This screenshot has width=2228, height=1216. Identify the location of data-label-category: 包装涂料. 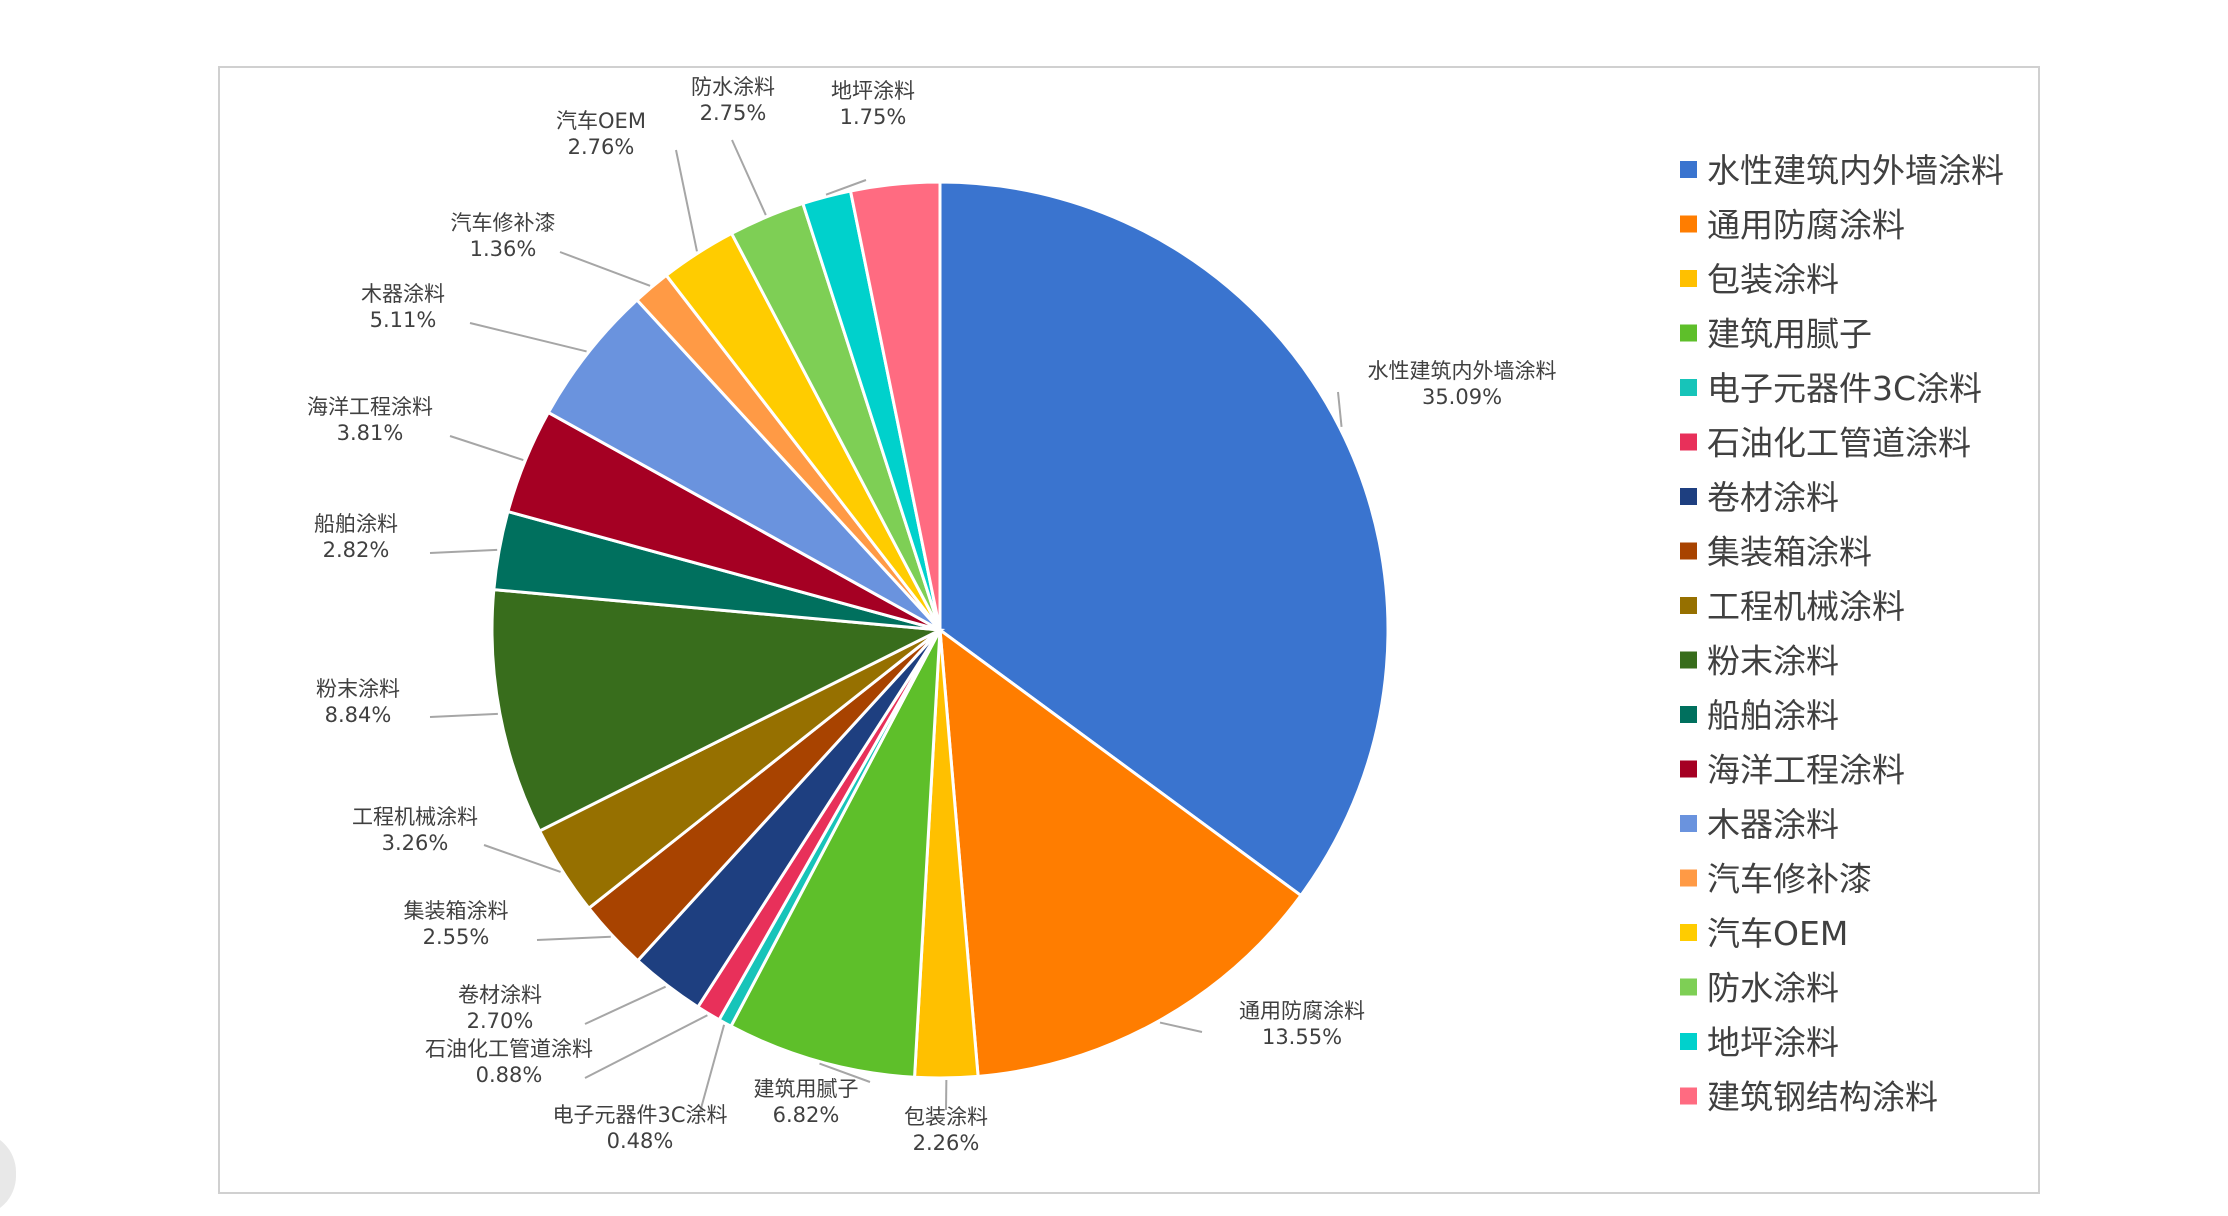
(946, 1117).